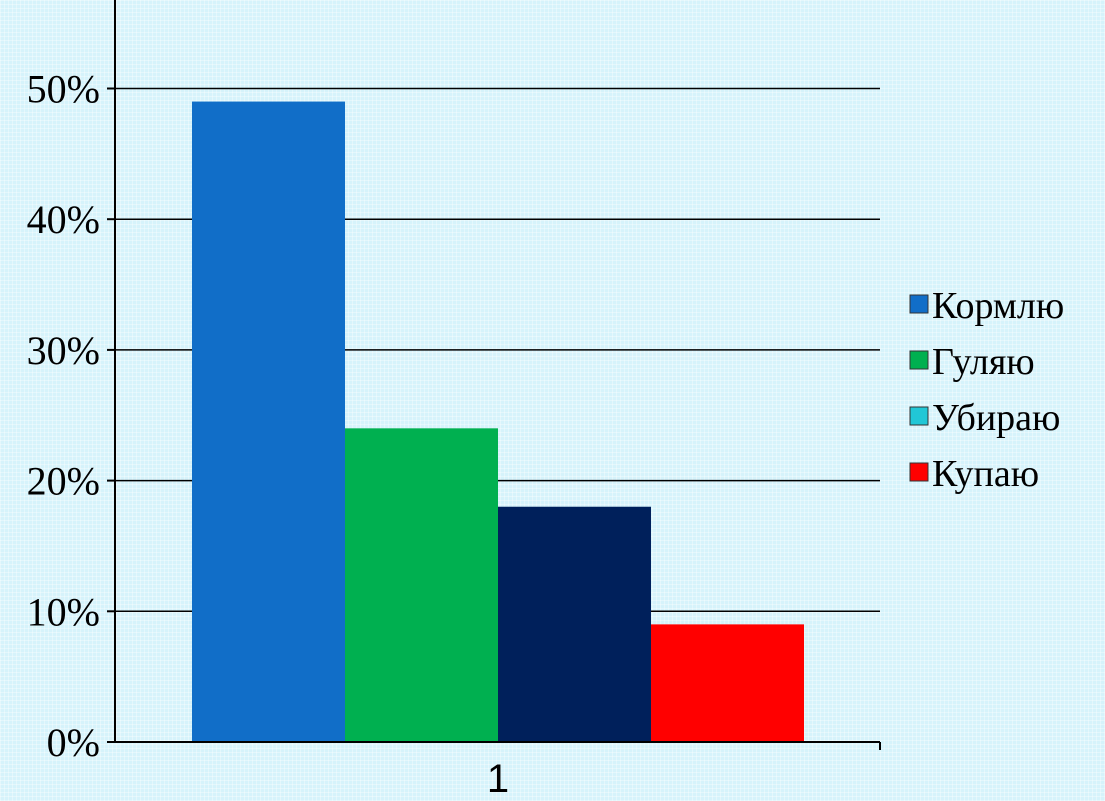  What do you see at coordinates (684, 771) in the screenshot?
I see `x-tick-labels: 1` at bounding box center [684, 771].